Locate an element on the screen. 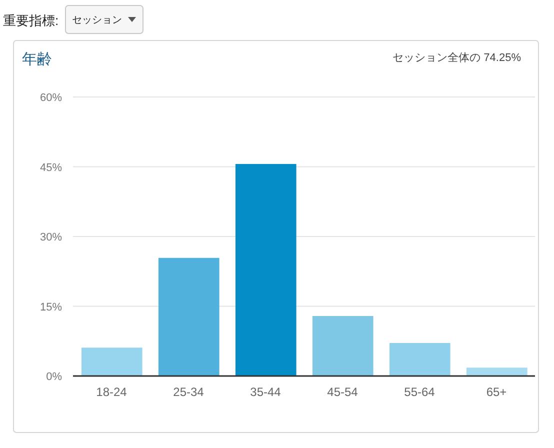 The height and width of the screenshot is (448, 554). chart-title: 年齢 is located at coordinates (37, 59).